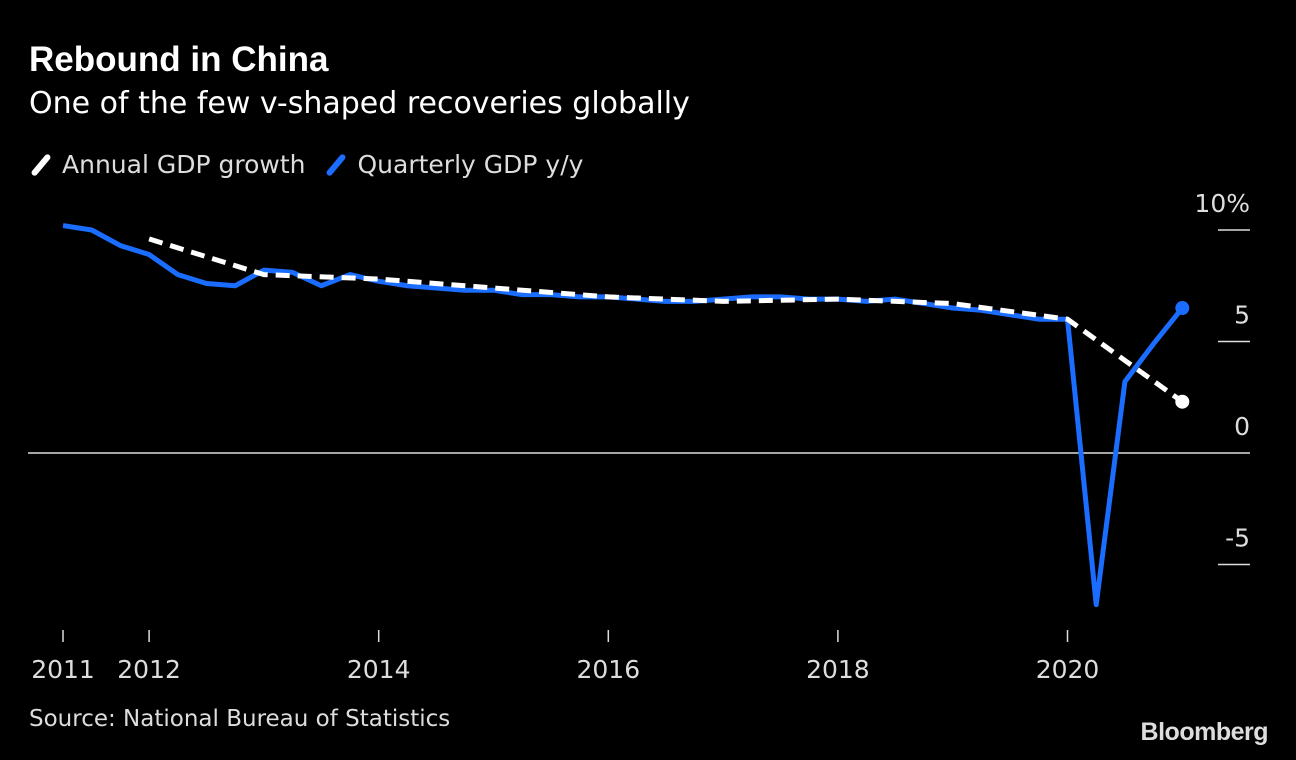 Image resolution: width=1296 pixels, height=760 pixels. What do you see at coordinates (1237, 538) in the screenshot?
I see `y-tick-label: -5` at bounding box center [1237, 538].